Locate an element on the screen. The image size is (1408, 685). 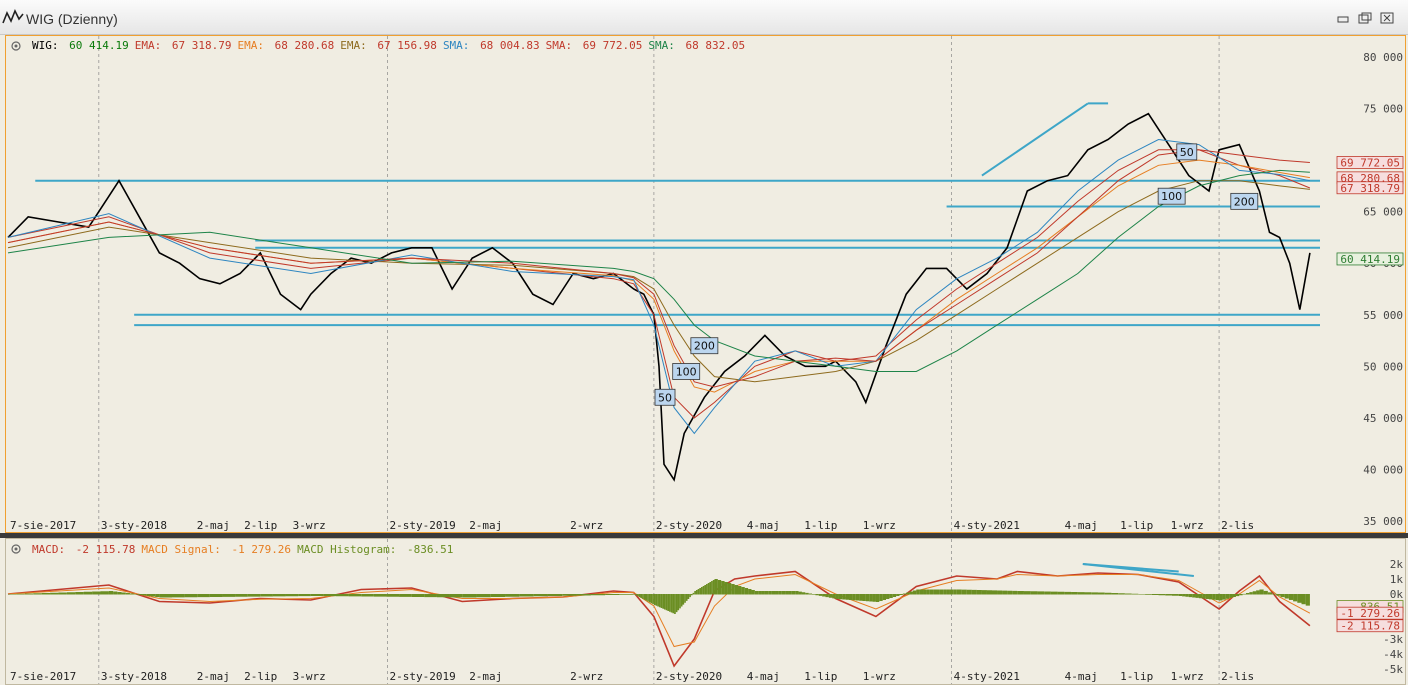
price-badge: -1 279.26 is located at coordinates (1370, 613).